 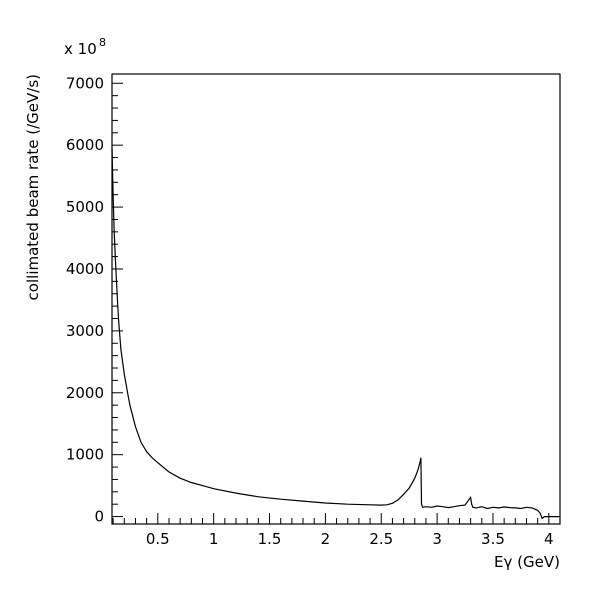 What do you see at coordinates (214, 539) in the screenshot?
I see `x-tick-label: 1` at bounding box center [214, 539].